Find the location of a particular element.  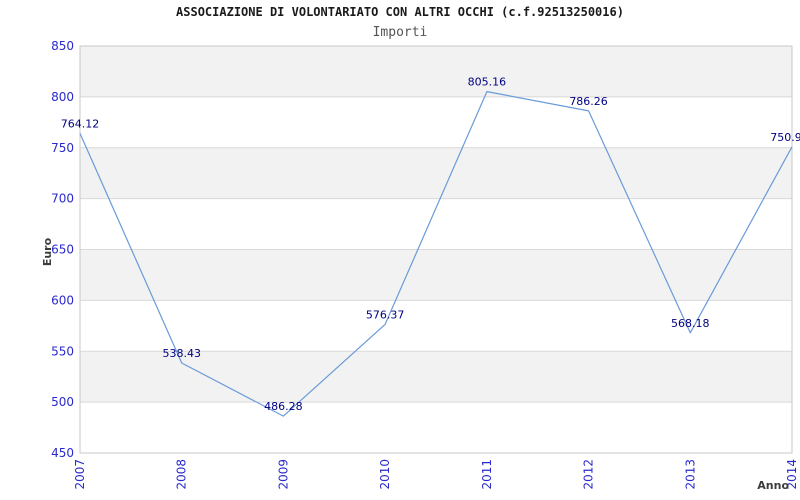

x-tick-label: 2007 is located at coordinates (80, 474).